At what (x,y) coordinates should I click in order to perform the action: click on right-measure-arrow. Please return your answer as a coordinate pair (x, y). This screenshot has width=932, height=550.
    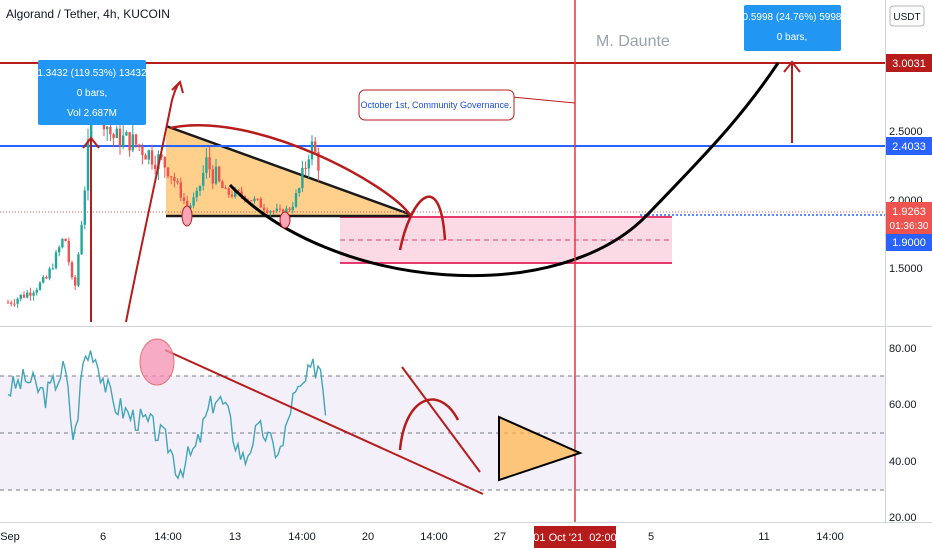
    Looking at the image, I should click on (792, 101).